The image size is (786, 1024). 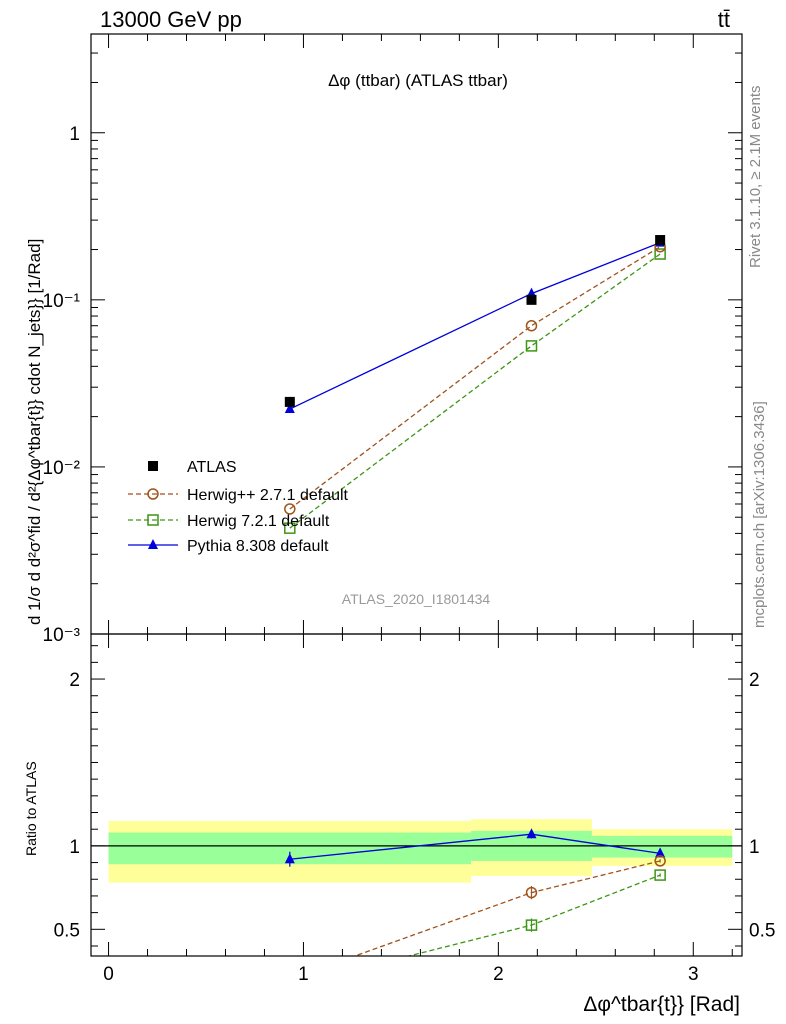 What do you see at coordinates (754, 847) in the screenshot?
I see `ratio-y-tick-label-right: 1` at bounding box center [754, 847].